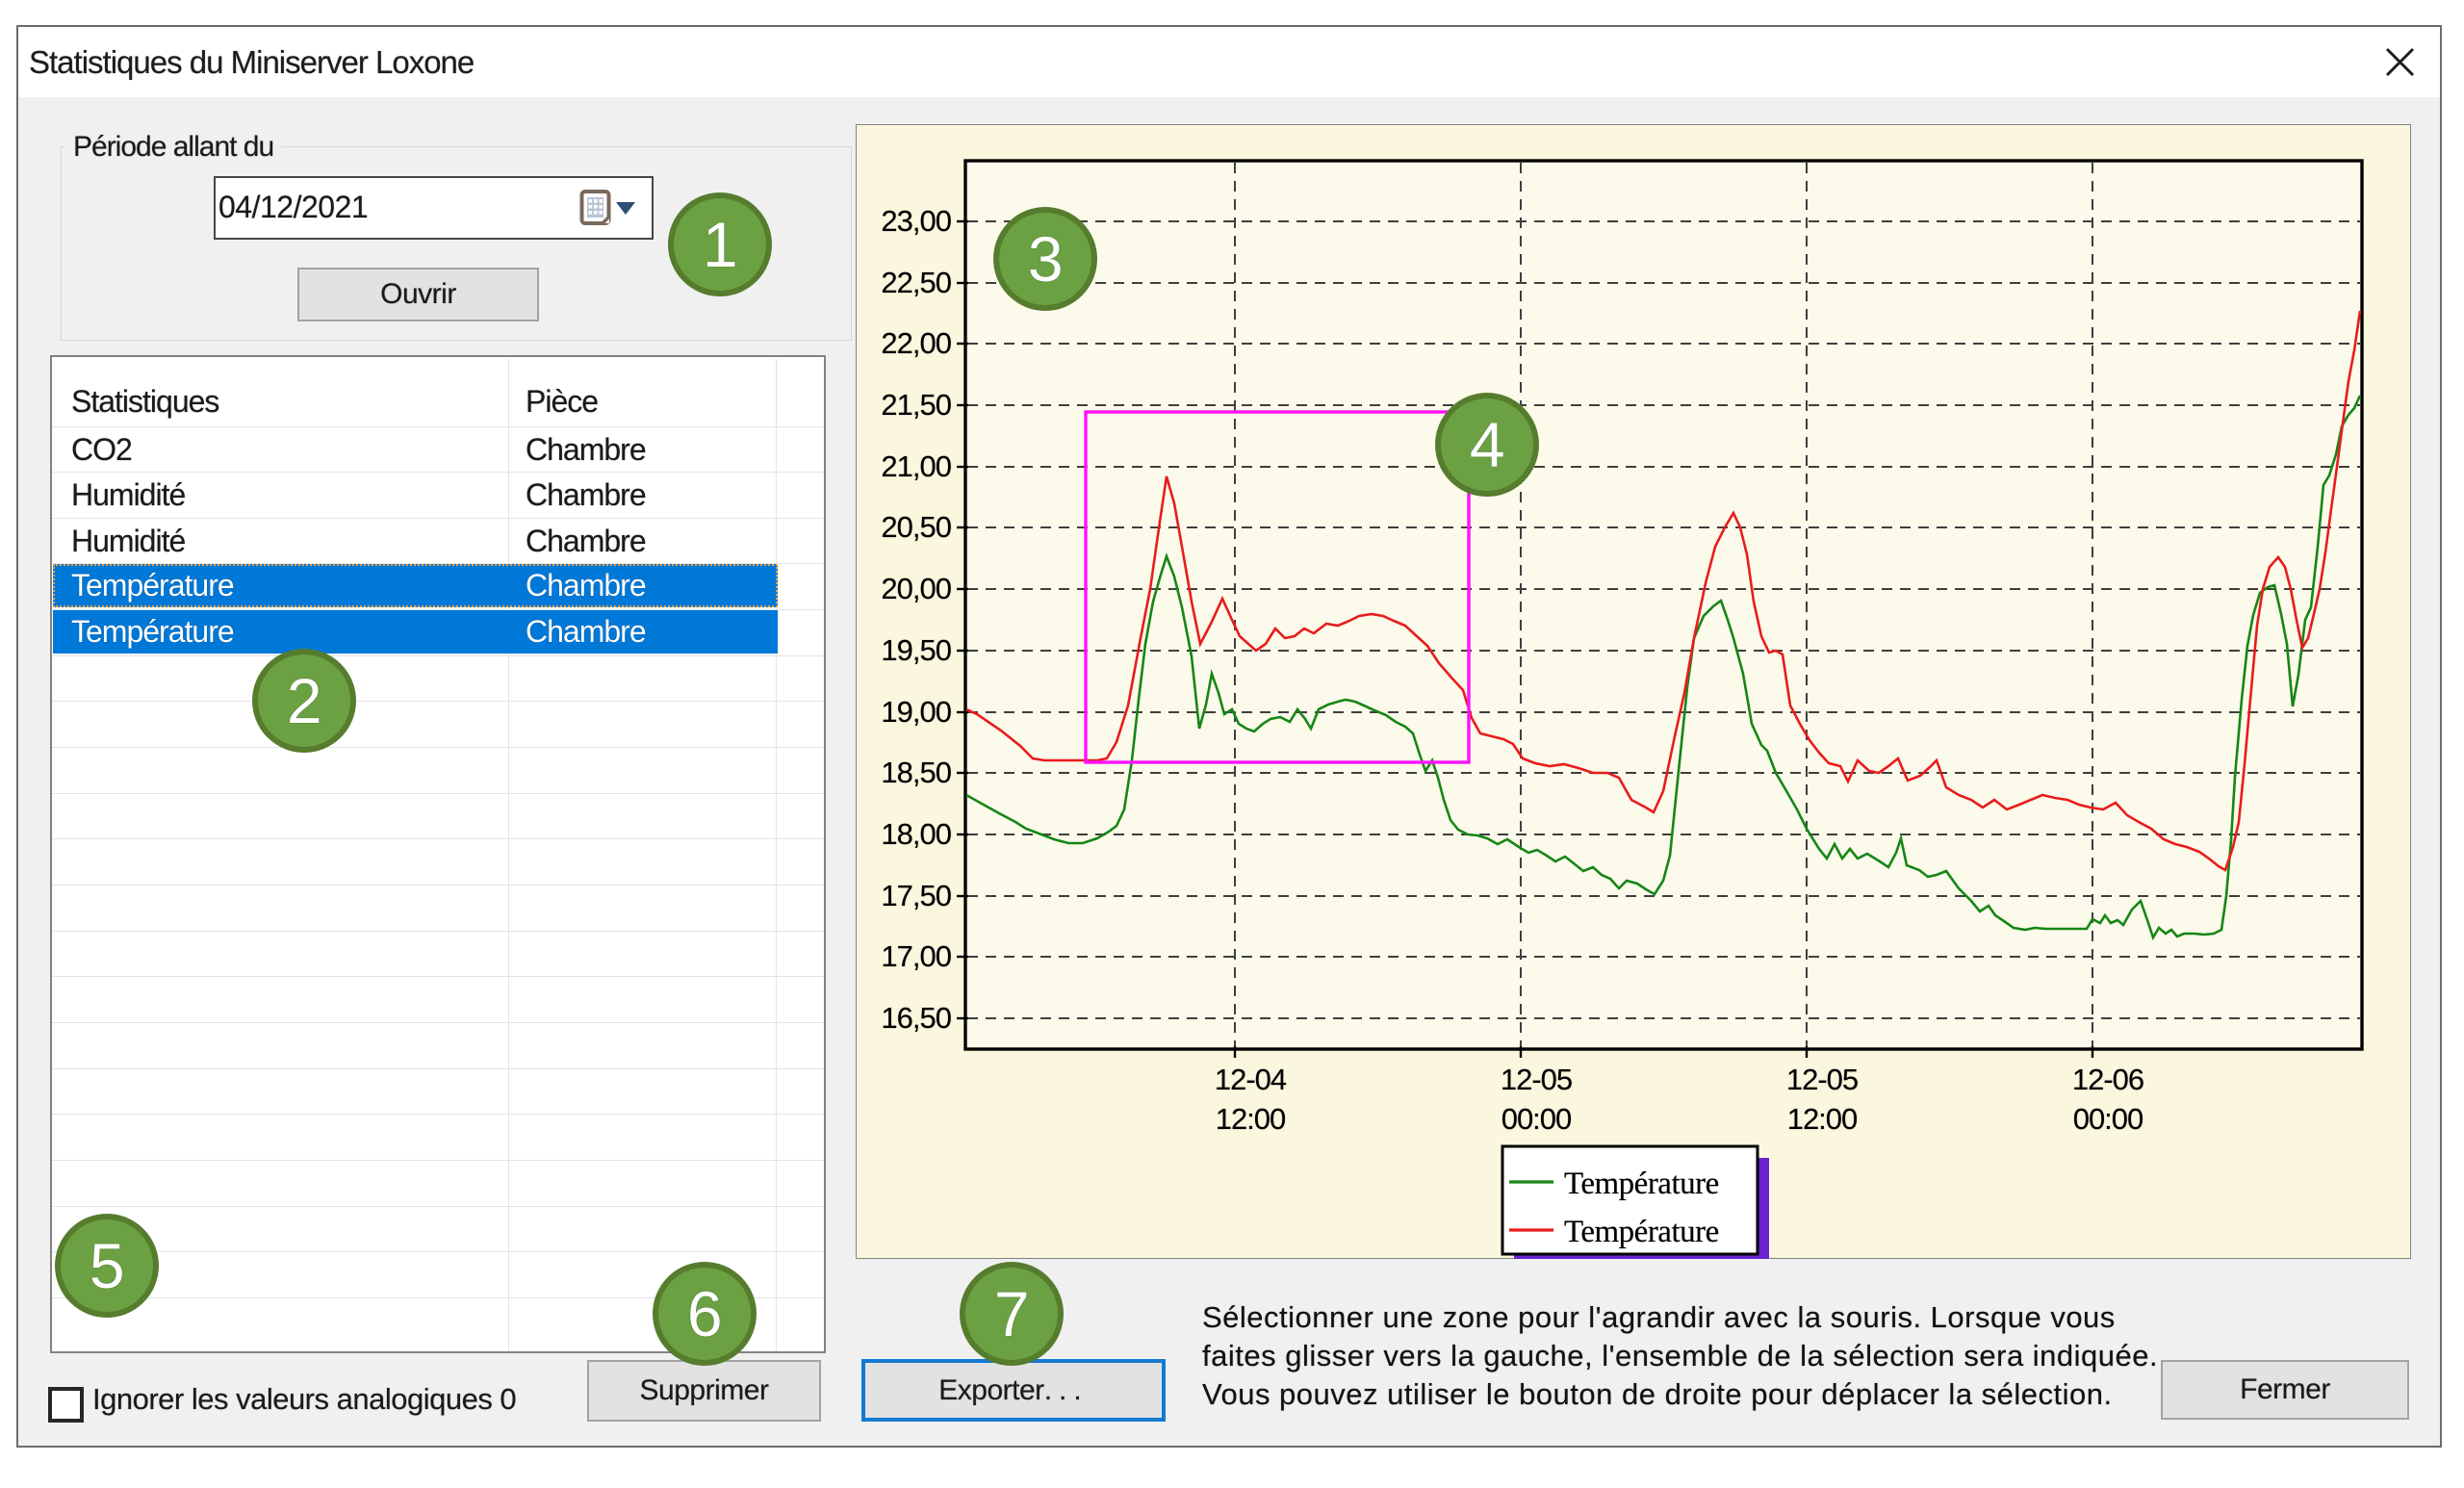  I want to click on svg-text: 19,50, so click(916, 650).